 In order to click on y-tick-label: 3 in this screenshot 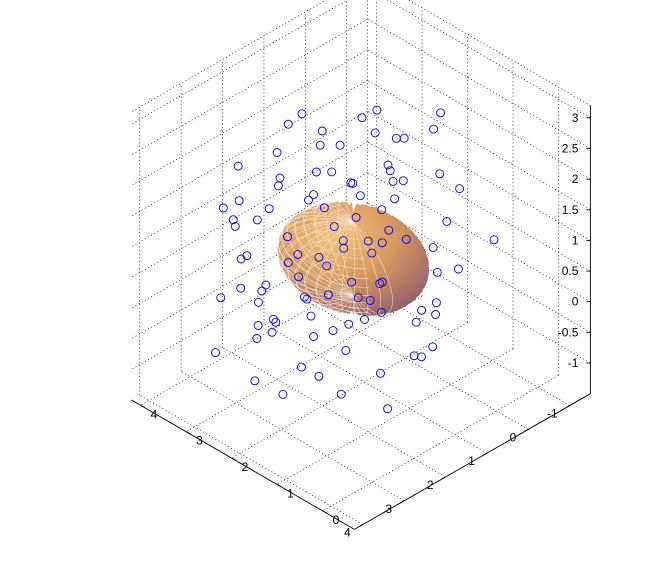, I will do `click(199, 441)`.